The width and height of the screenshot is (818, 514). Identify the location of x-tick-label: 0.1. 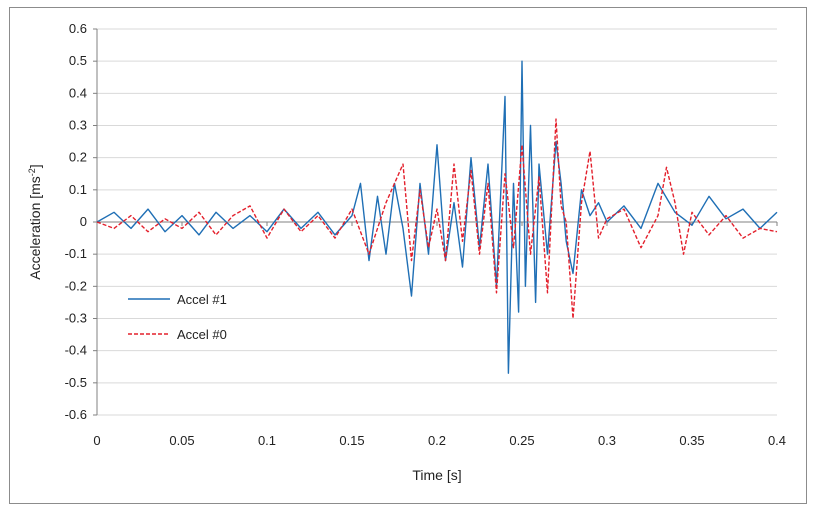
(267, 440).